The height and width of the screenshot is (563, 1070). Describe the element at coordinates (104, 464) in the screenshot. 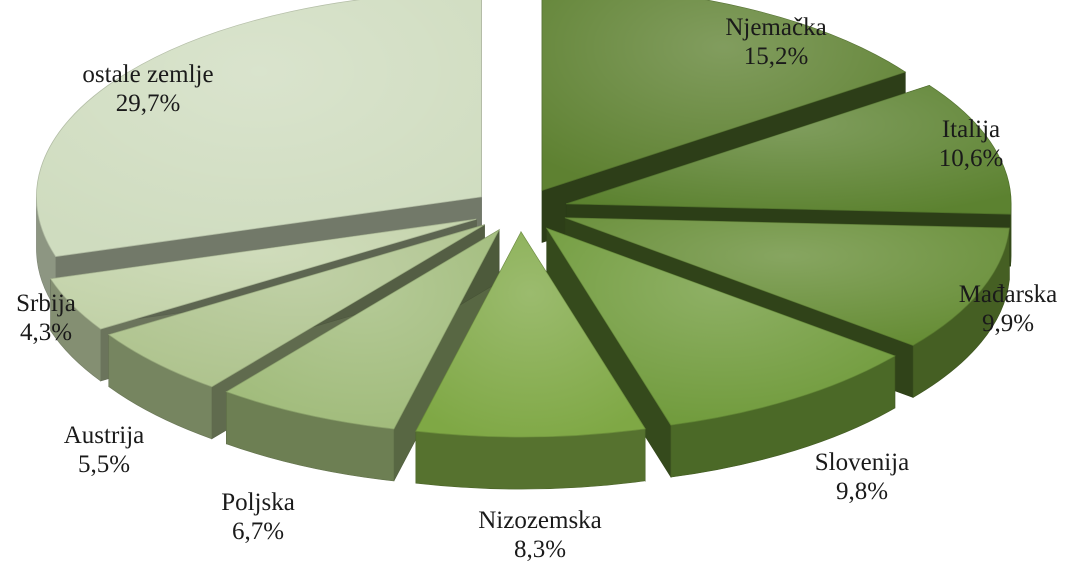

I see `slice-percent: 5,5%` at that location.